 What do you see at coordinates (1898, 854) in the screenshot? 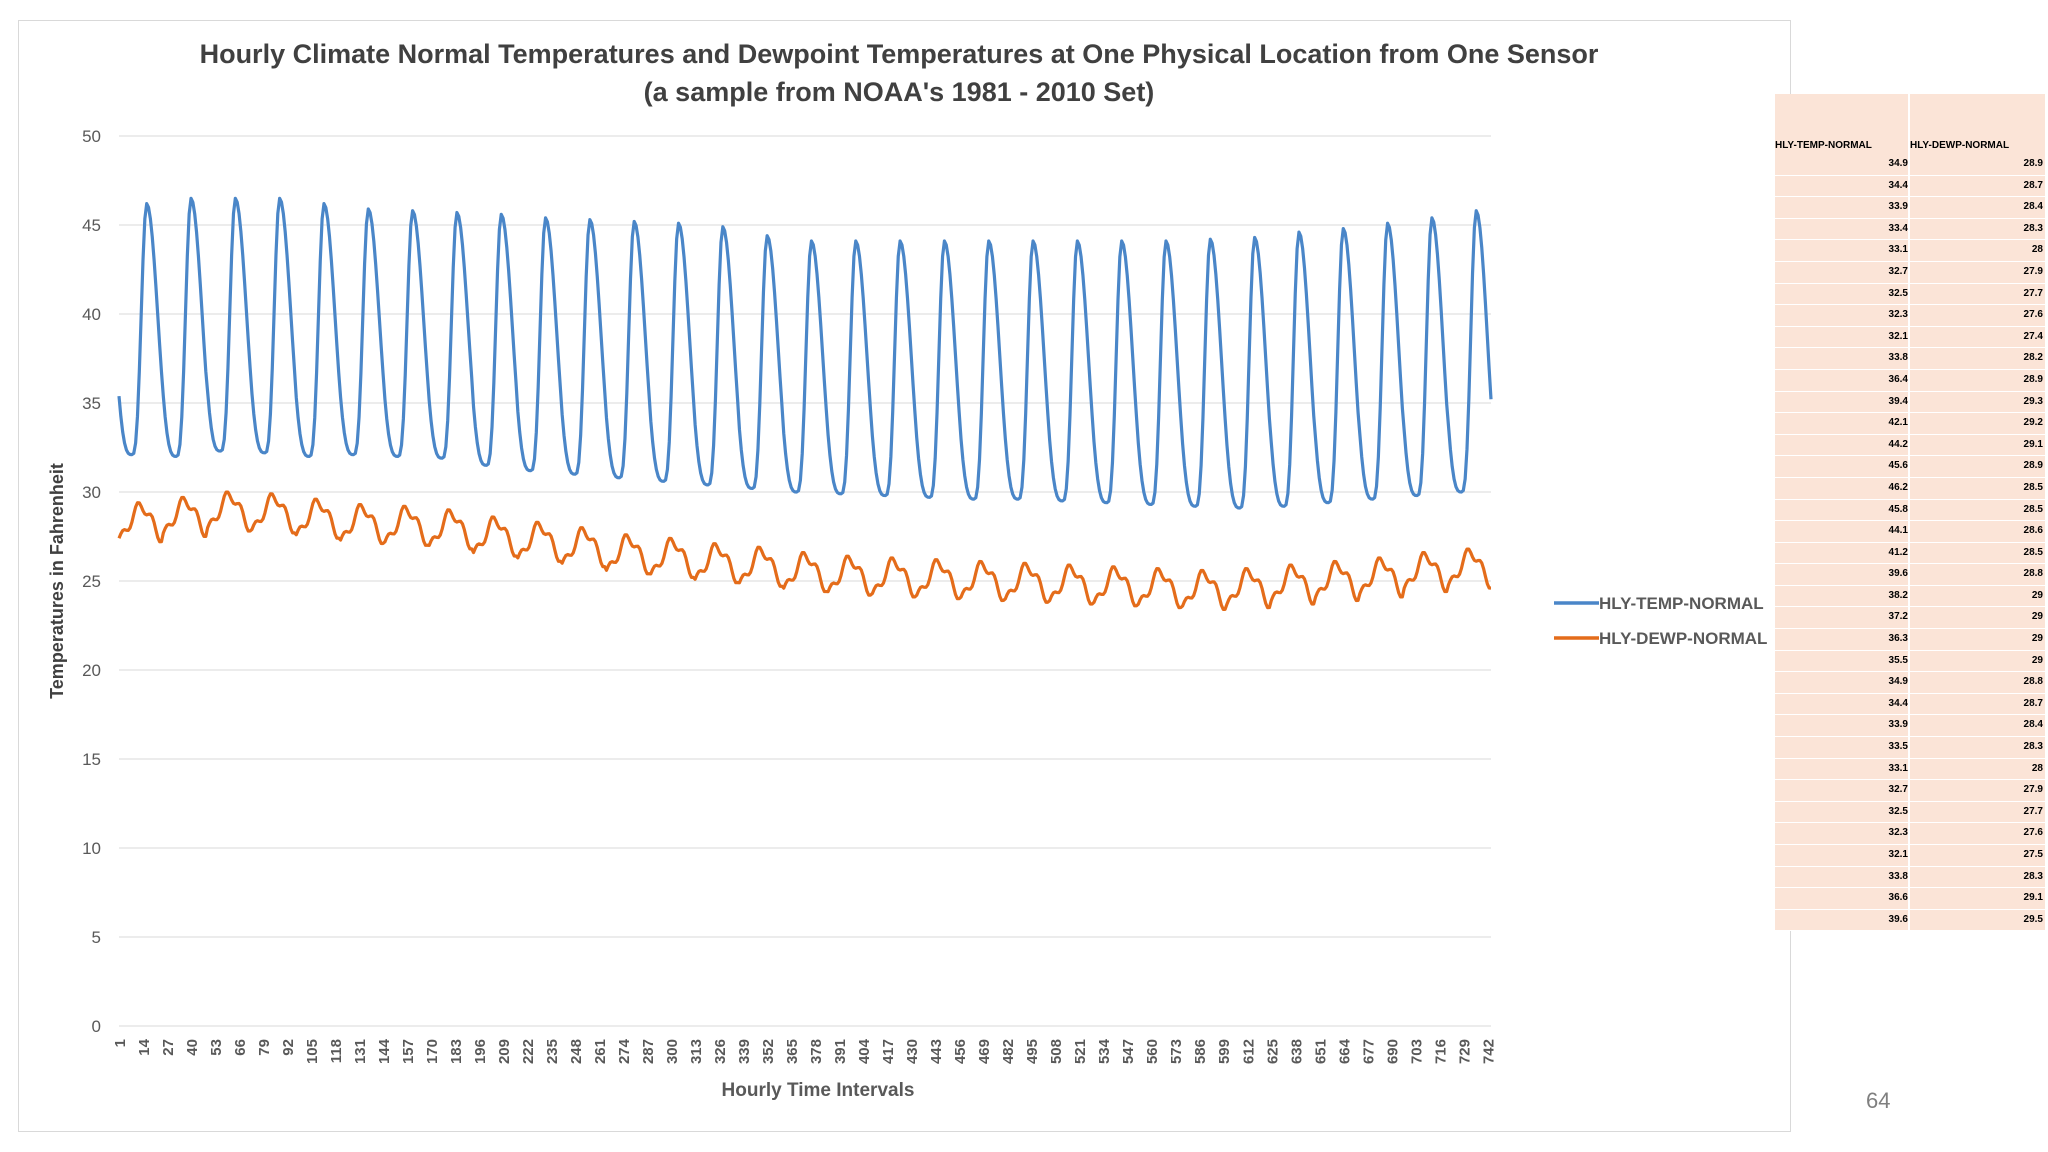
I see `table-cell-temp: 32.1` at bounding box center [1898, 854].